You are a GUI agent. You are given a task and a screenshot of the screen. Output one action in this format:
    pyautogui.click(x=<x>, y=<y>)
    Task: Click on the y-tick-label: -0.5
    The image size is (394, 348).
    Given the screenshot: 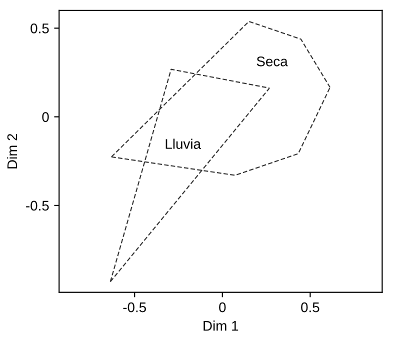 What is the action you would take?
    pyautogui.click(x=37, y=205)
    